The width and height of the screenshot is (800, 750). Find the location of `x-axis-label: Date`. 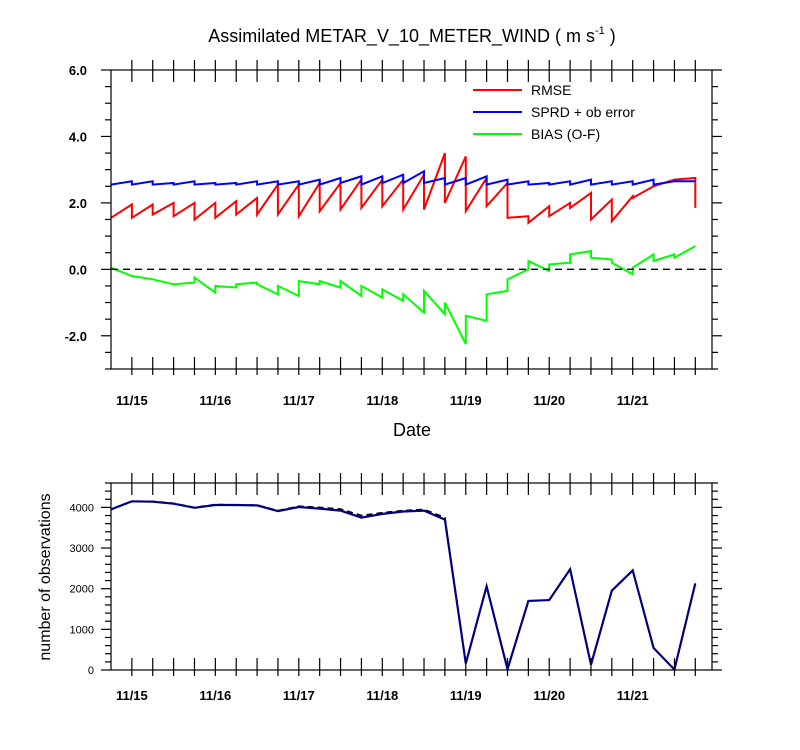

x-axis-label: Date is located at coordinates (412, 430).